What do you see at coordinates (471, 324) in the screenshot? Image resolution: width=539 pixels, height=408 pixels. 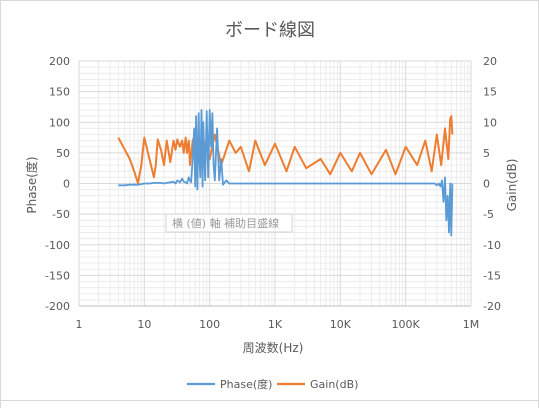 I see `x-tick-label: 1M` at bounding box center [471, 324].